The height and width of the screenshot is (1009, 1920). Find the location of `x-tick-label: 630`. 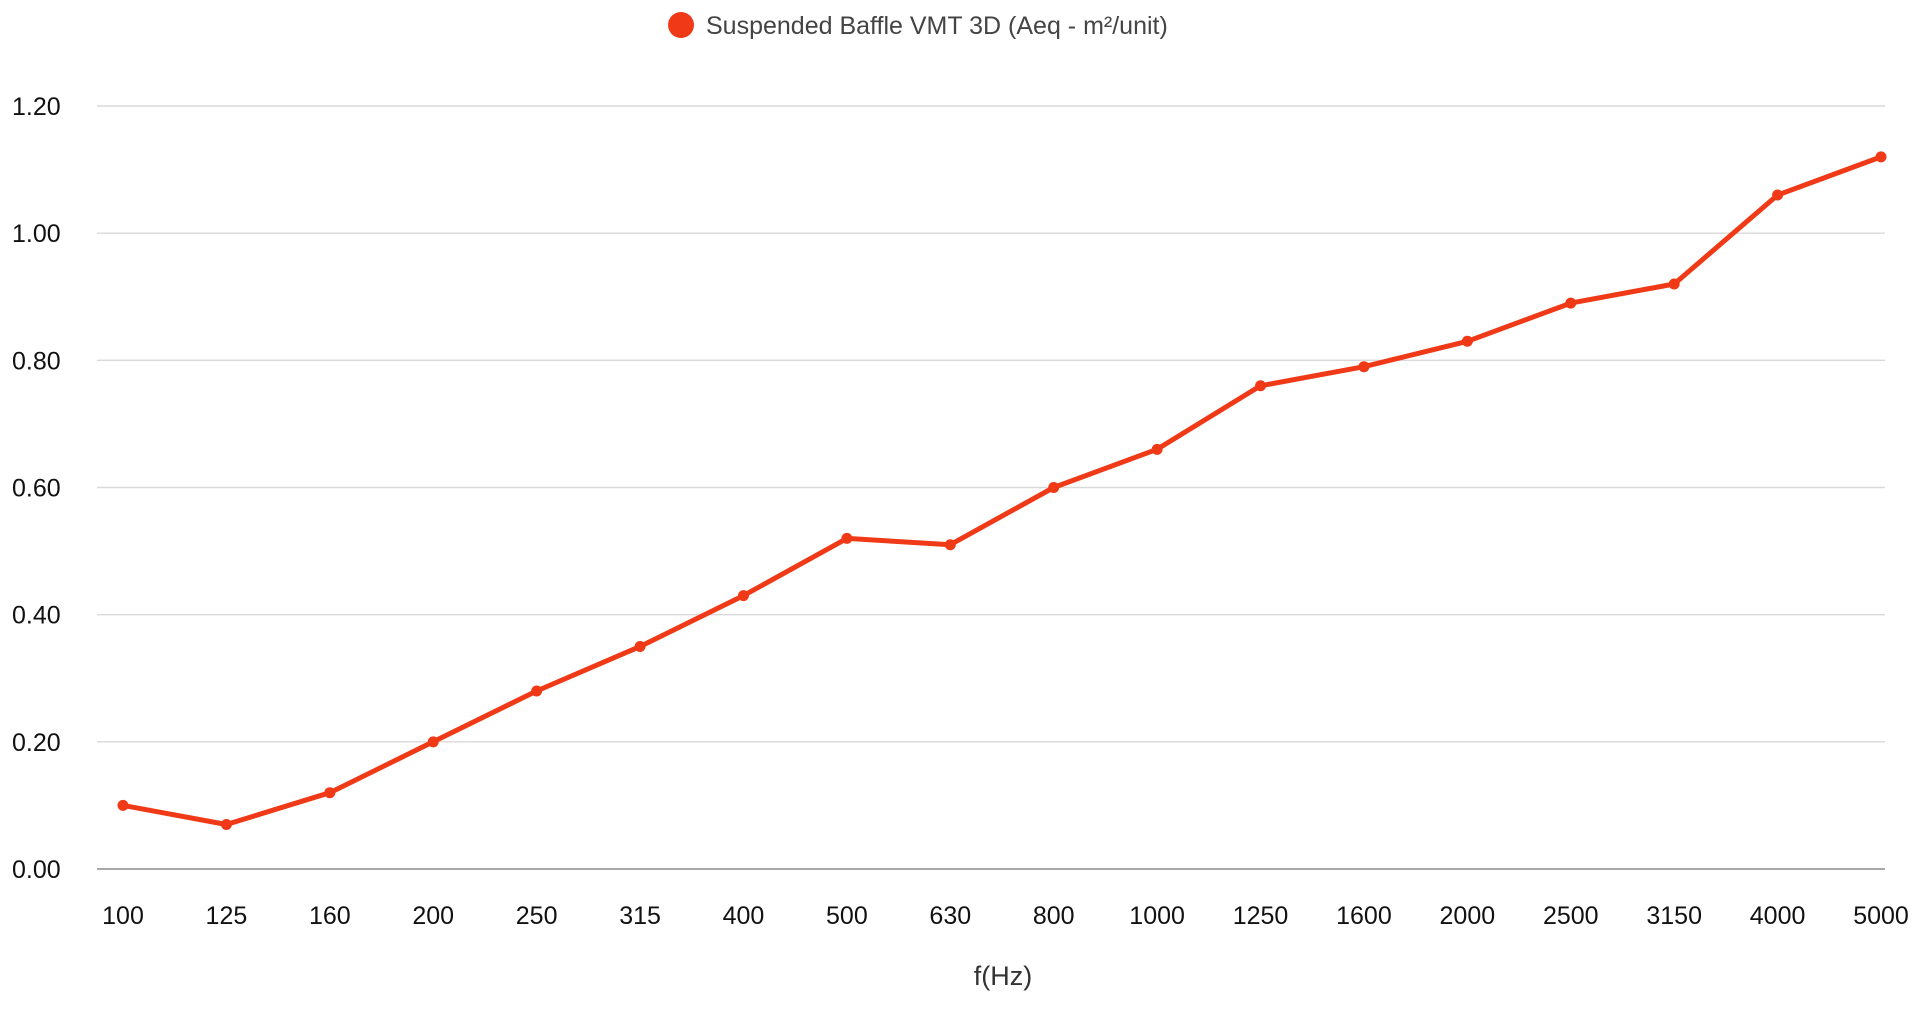

x-tick-label: 630 is located at coordinates (950, 916).